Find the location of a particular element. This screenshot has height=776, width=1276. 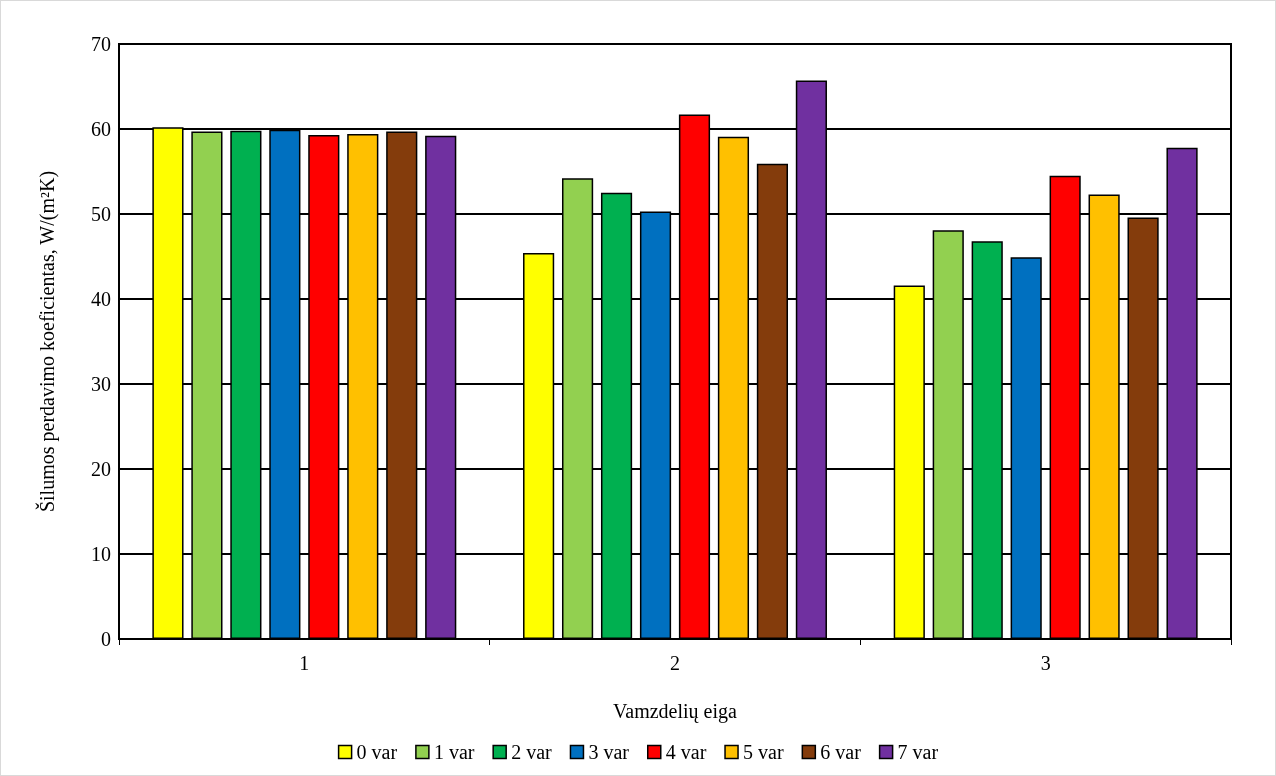

legend-label: 4 var is located at coordinates (686, 752).